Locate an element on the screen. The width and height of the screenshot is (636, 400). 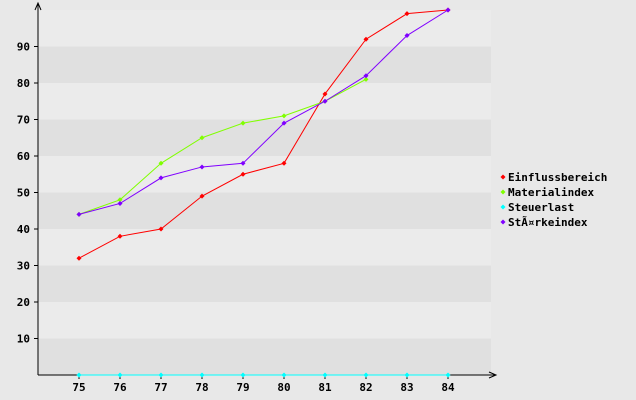
x-tick-label: 82 is located at coordinates (365, 387).